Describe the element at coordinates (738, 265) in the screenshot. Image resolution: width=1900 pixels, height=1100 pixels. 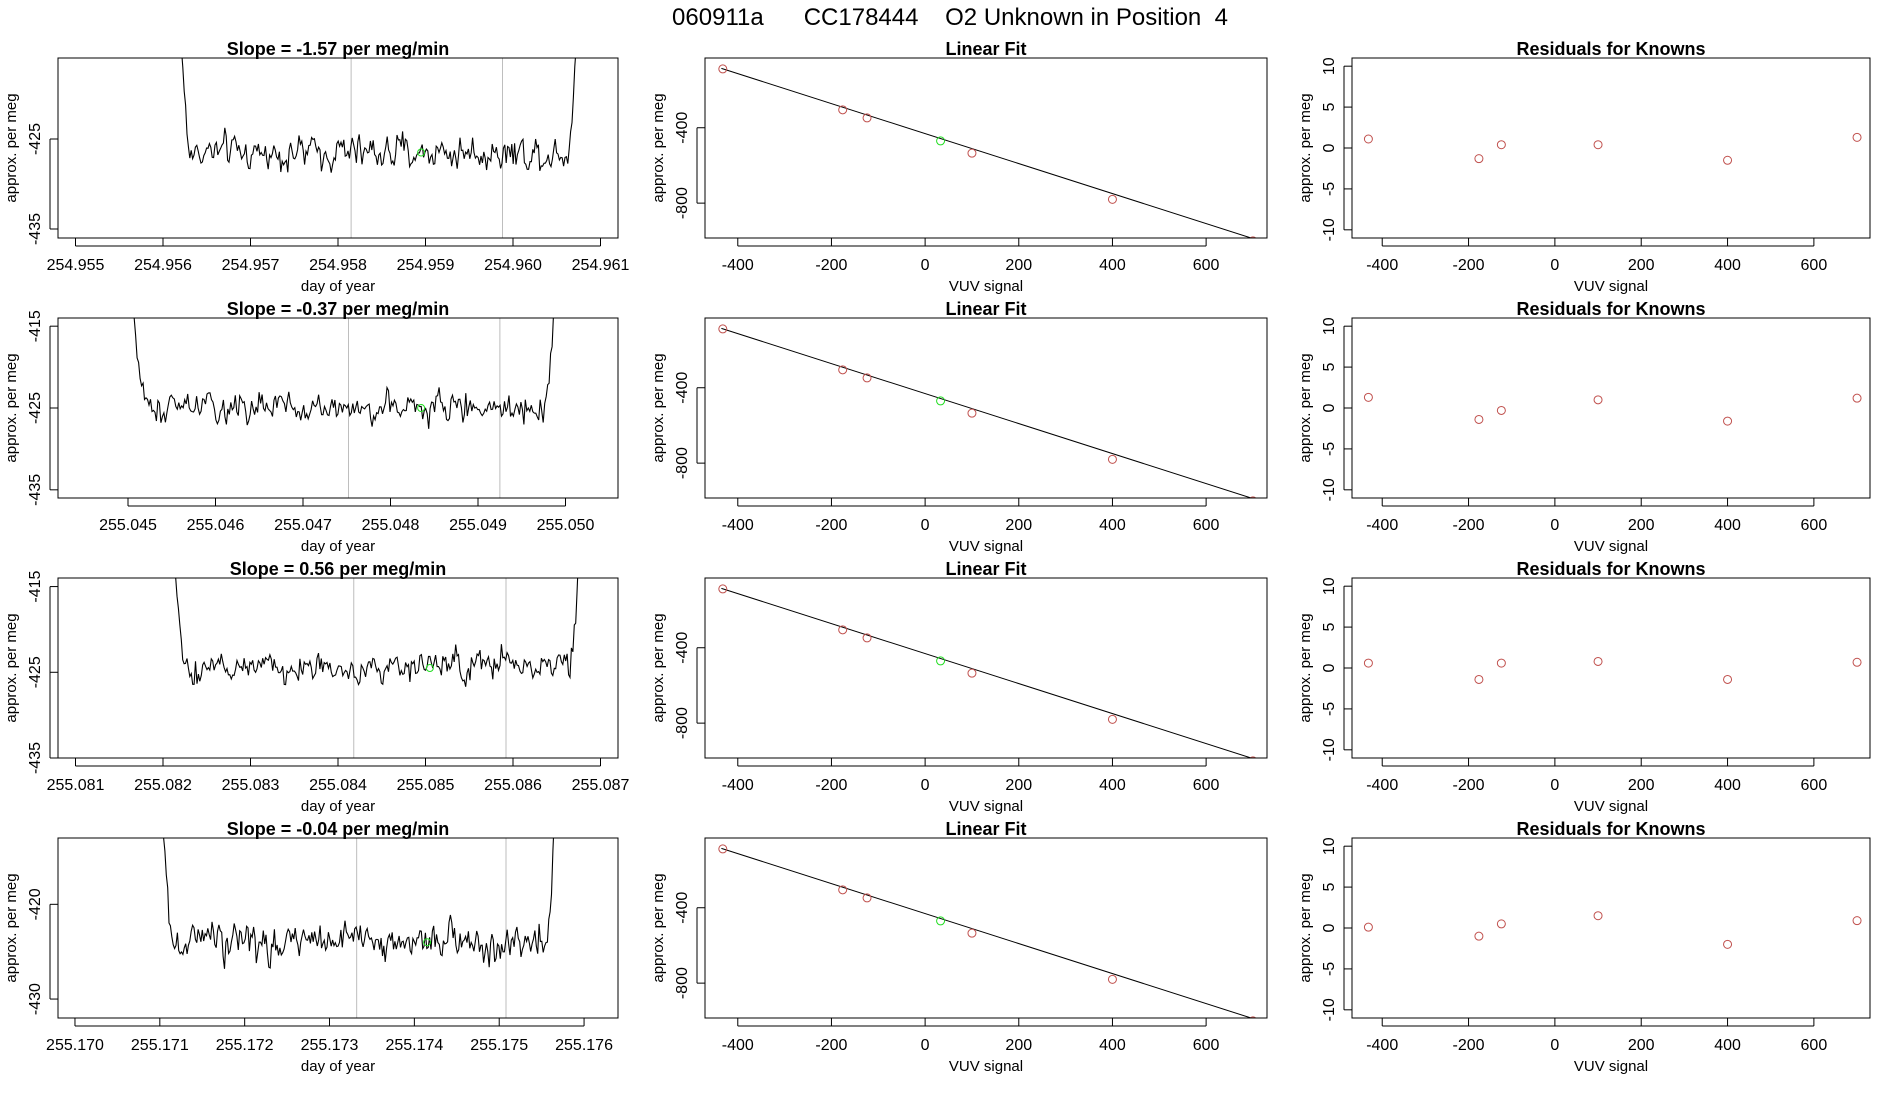
I see `panel-0-1-x-tick-label: -400` at that location.